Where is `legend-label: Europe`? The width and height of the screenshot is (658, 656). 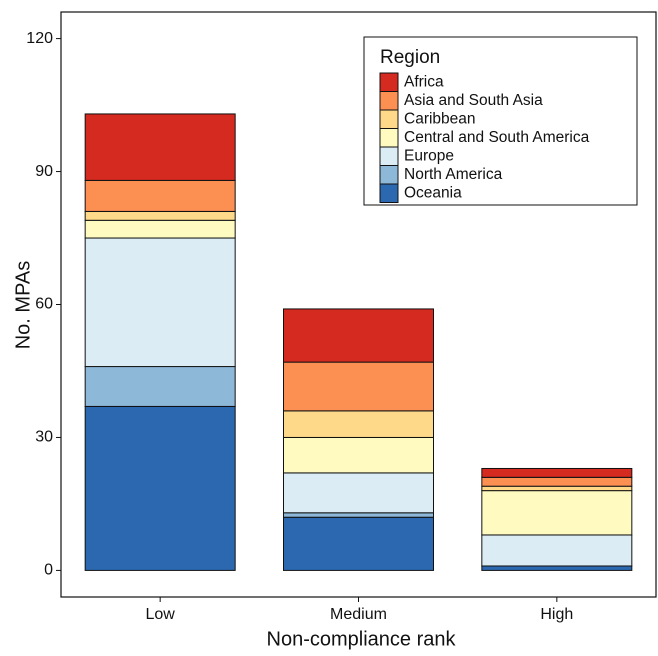
legend-label: Europe is located at coordinates (429, 155).